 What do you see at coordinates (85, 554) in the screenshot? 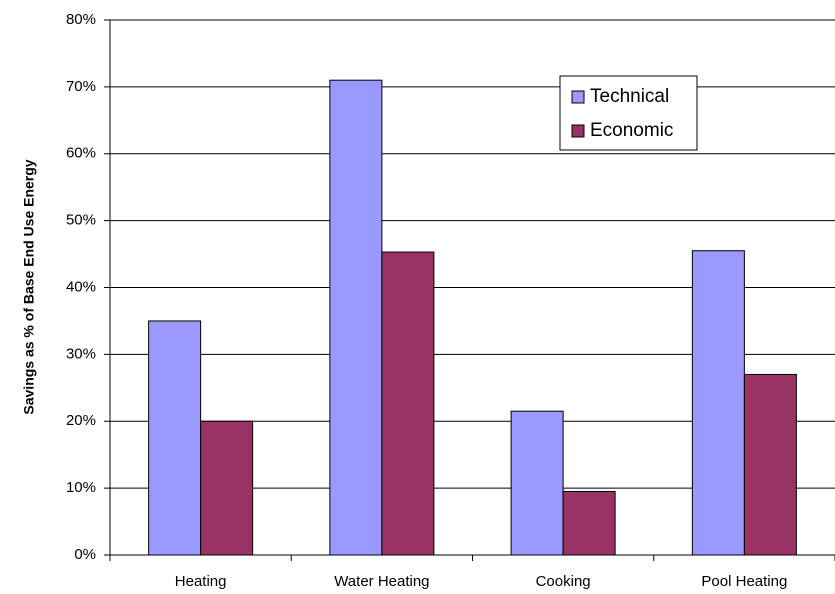
I see `y-tick-label: 0%` at bounding box center [85, 554].